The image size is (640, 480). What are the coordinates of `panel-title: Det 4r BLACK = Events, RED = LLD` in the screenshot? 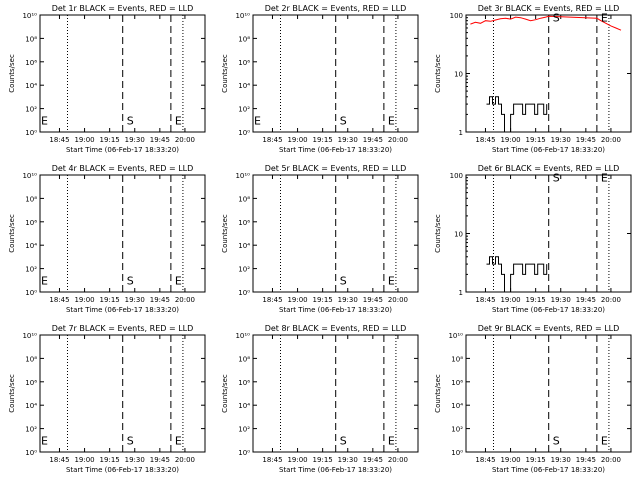 It's located at (123, 168).